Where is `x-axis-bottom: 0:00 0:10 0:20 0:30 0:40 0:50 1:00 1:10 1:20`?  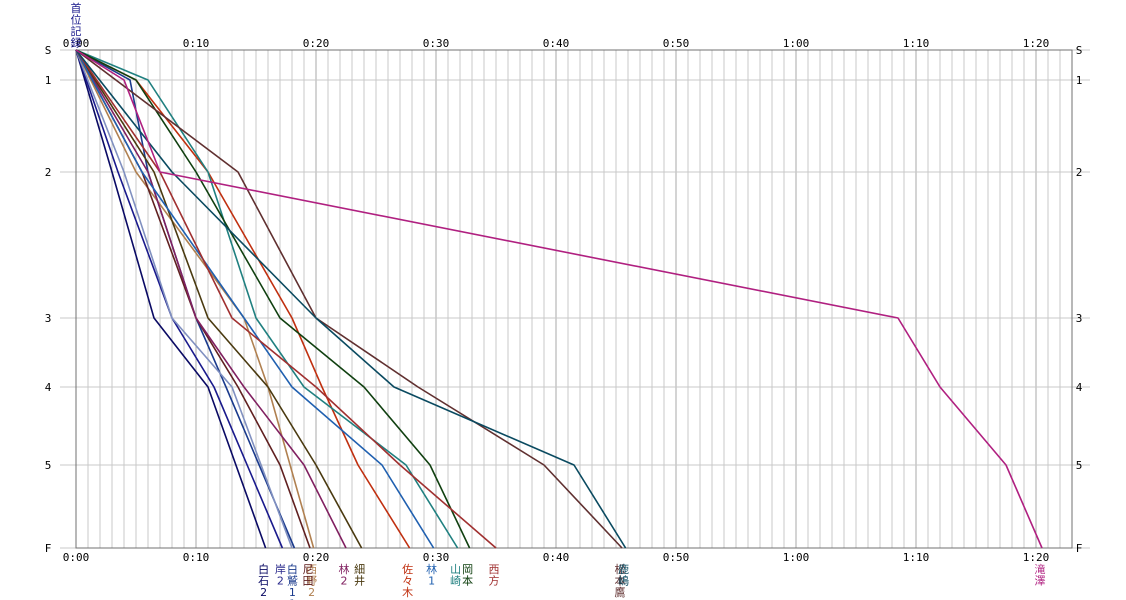
x-axis-bottom: 0:00 0:10 0:20 0:30 0:40 0:50 1:00 1:10 1:20 is located at coordinates (556, 557).